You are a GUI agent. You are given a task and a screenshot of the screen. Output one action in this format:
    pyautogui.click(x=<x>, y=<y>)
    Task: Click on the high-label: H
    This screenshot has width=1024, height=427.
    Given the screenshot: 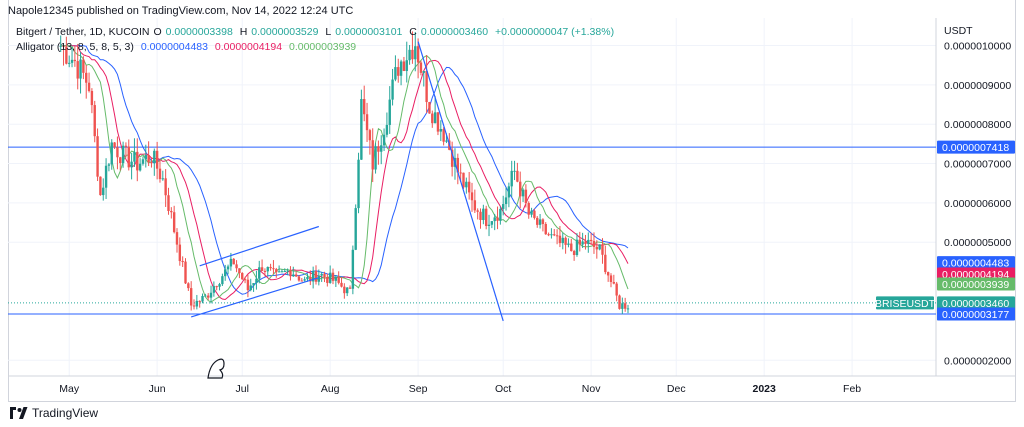 What is the action you would take?
    pyautogui.click(x=243, y=32)
    